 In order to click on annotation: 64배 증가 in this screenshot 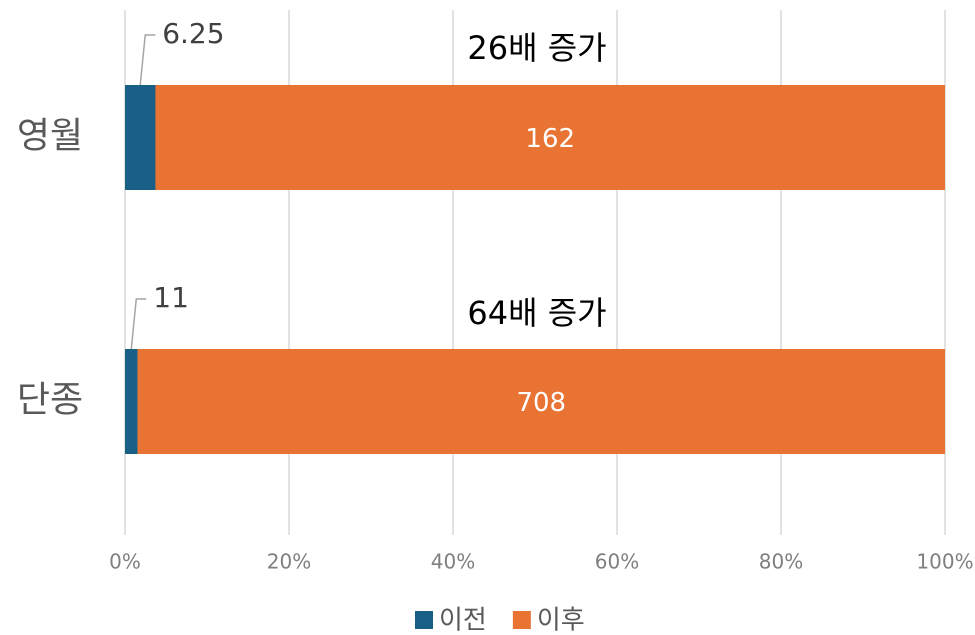, I will do `click(536, 313)`.